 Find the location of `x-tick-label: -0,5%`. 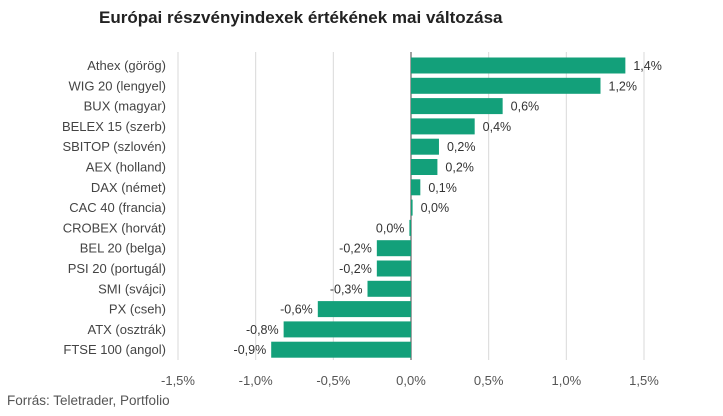

x-tick-label: -0,5% is located at coordinates (333, 380).